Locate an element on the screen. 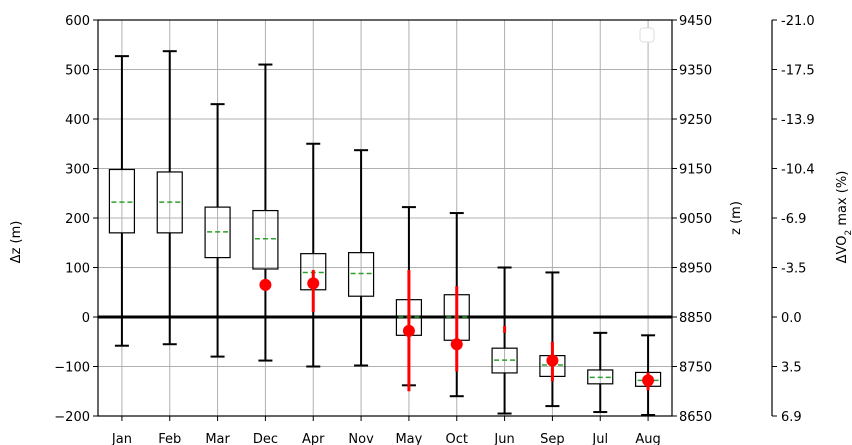 This screenshot has width=852, height=445. y3-tick-label: -6.9 is located at coordinates (793, 219).